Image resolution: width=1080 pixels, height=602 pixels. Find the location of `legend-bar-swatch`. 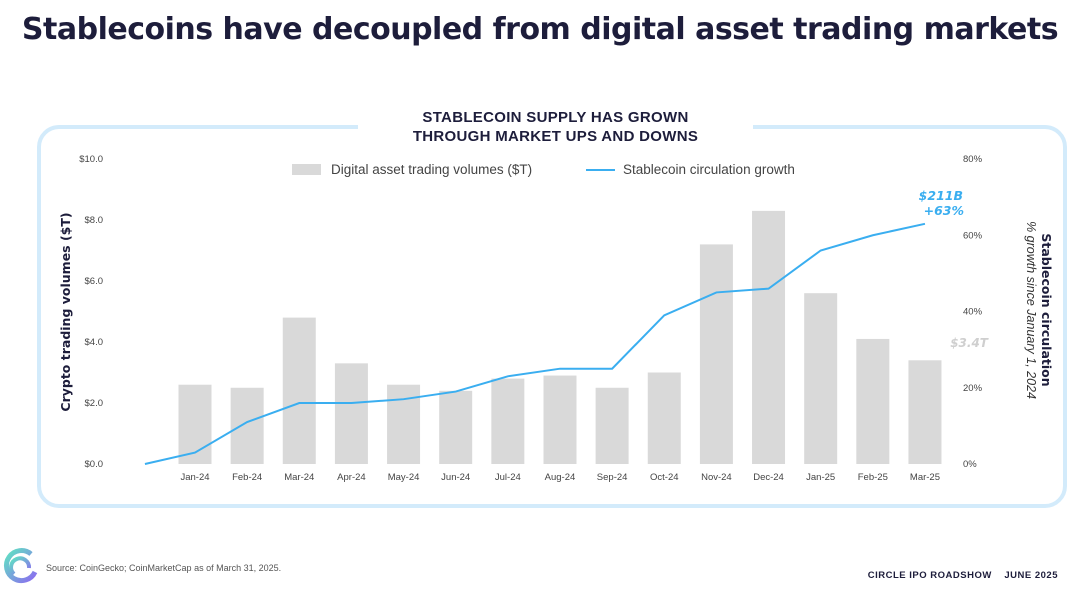

legend-bar-swatch is located at coordinates (306, 169).